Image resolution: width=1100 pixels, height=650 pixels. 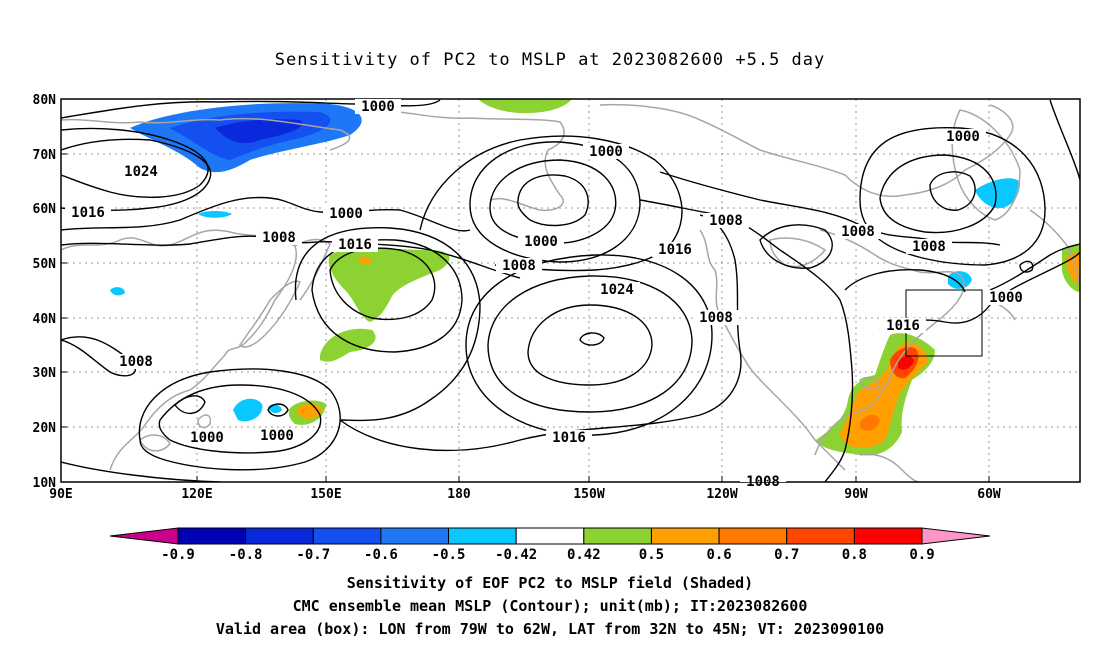 I want to click on lat-label-60n: 60N, so click(x=45, y=209).